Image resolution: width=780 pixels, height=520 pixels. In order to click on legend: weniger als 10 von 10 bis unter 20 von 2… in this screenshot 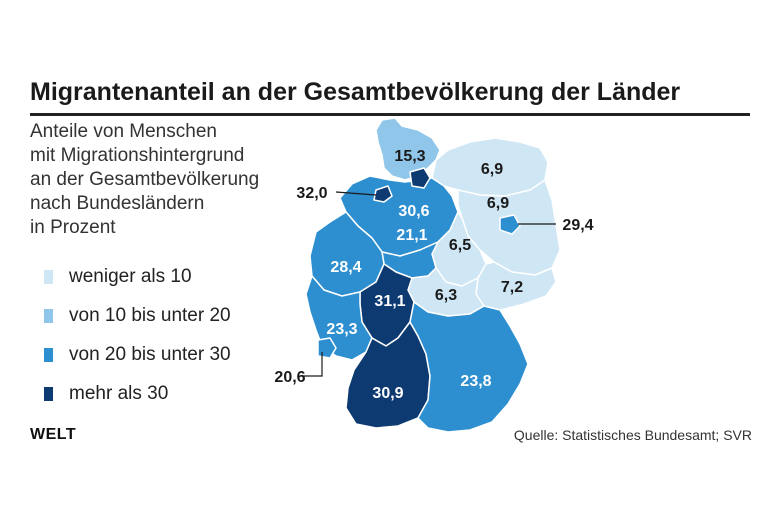, I will do `click(137, 335)`.